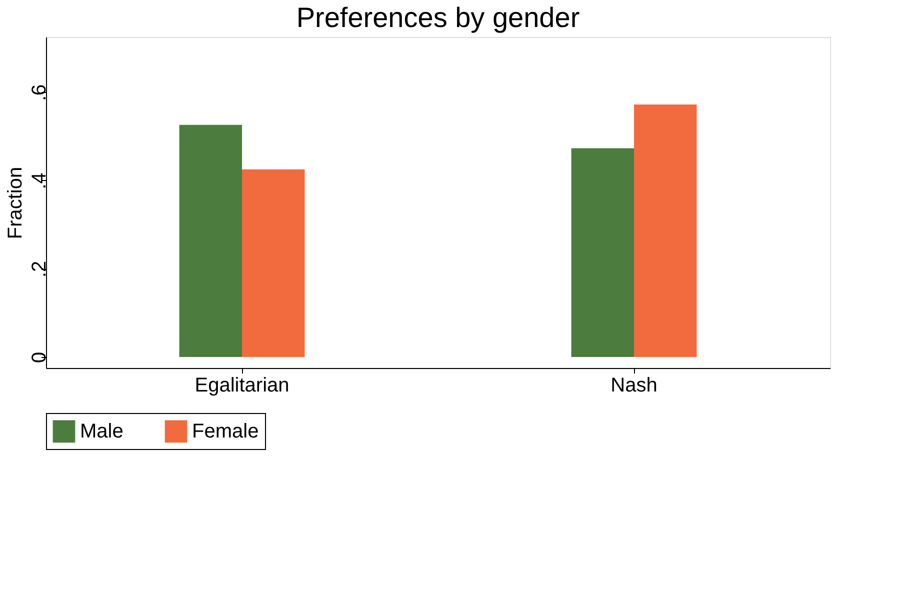 This screenshot has width=907, height=603. I want to click on chart-title: Preferences by gender, so click(438, 17).